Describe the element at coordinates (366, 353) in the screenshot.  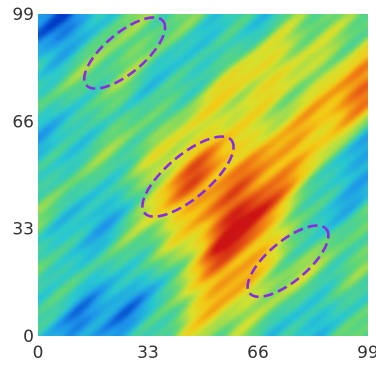
I see `x-tick-label: 99` at that location.